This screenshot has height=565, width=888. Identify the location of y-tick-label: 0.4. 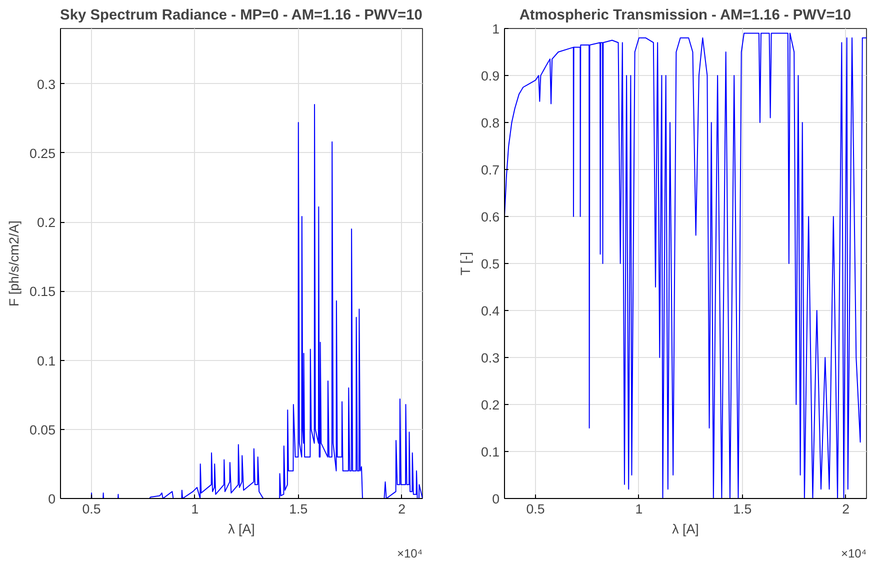
(490, 311).